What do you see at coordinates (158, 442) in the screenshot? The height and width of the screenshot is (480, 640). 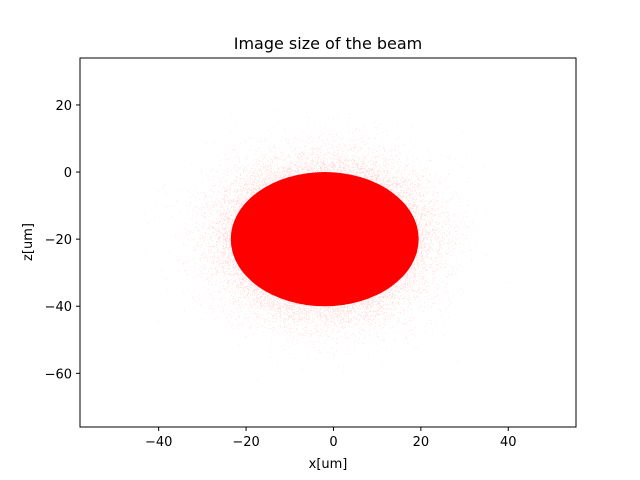 I see `x-tick-label: −40` at bounding box center [158, 442].